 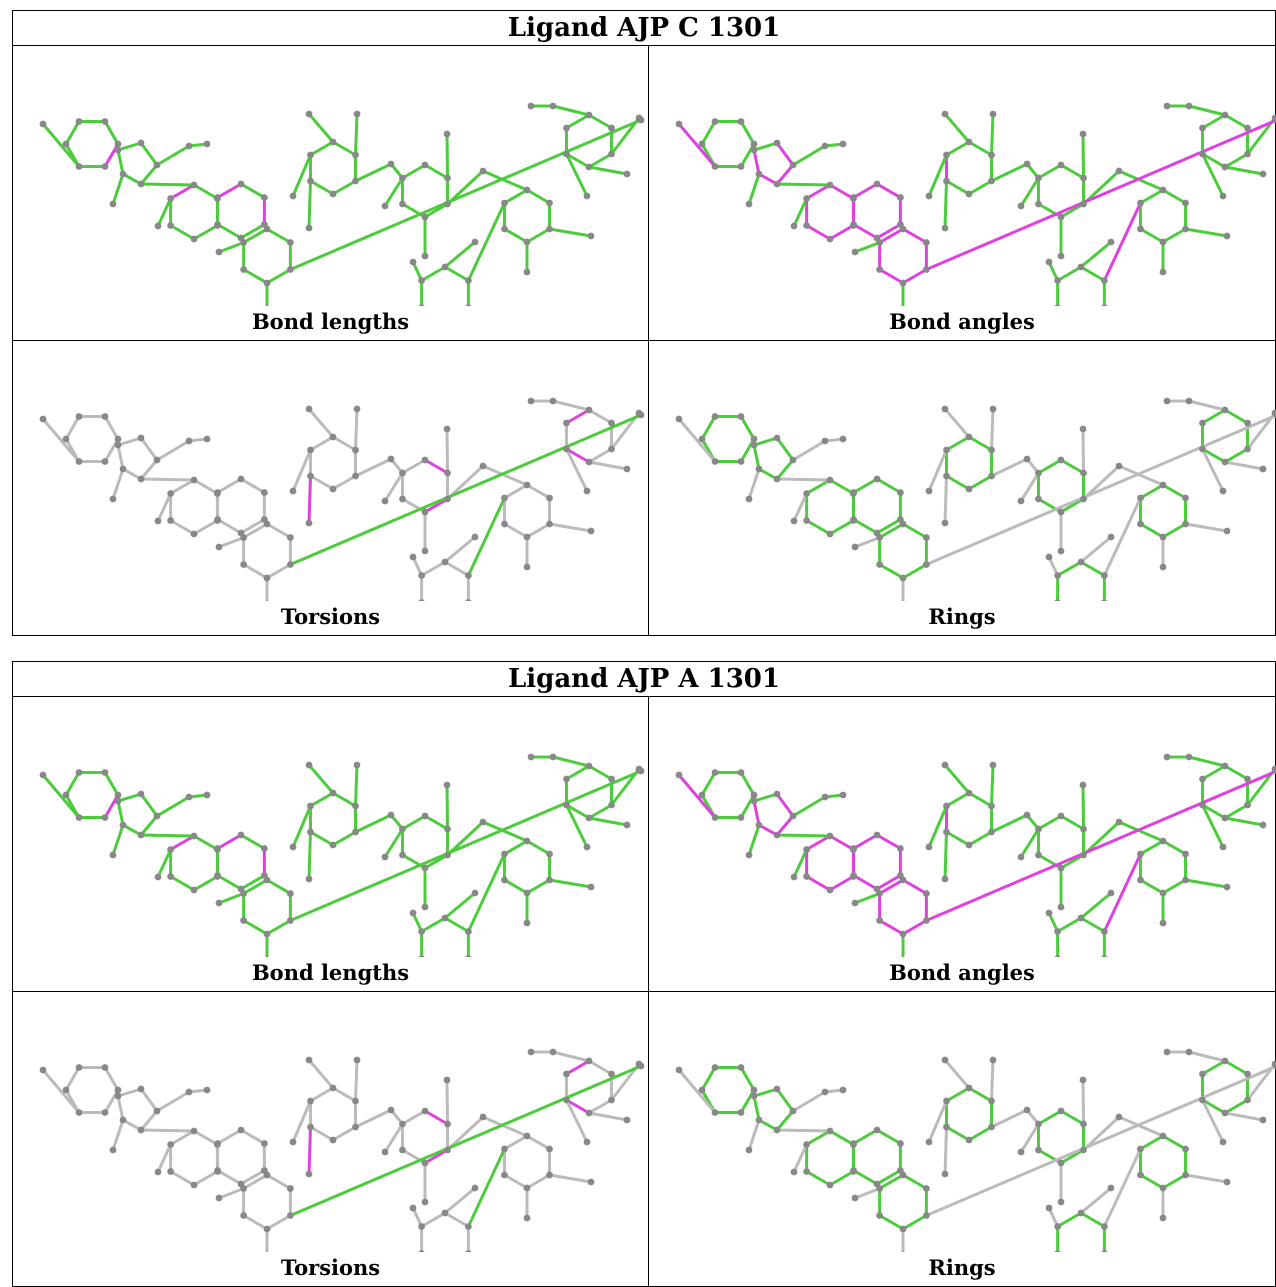 I want to click on panel-torsions: Torsions, so click(x=330, y=488).